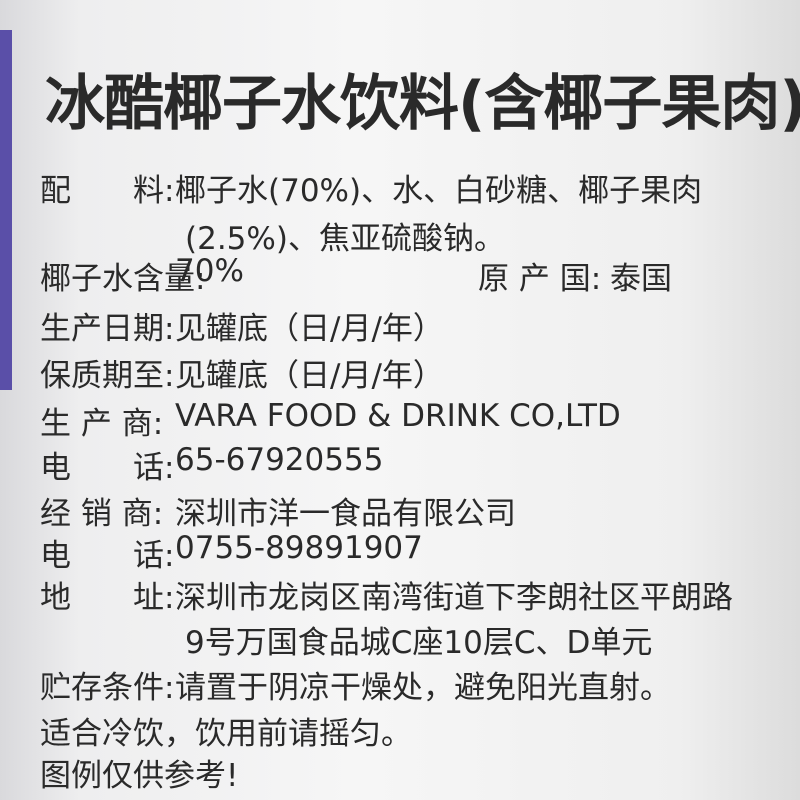 Image resolution: width=800 pixels, height=800 pixels. What do you see at coordinates (540, 279) in the screenshot?
I see `field-label: 原 产 国:` at bounding box center [540, 279].